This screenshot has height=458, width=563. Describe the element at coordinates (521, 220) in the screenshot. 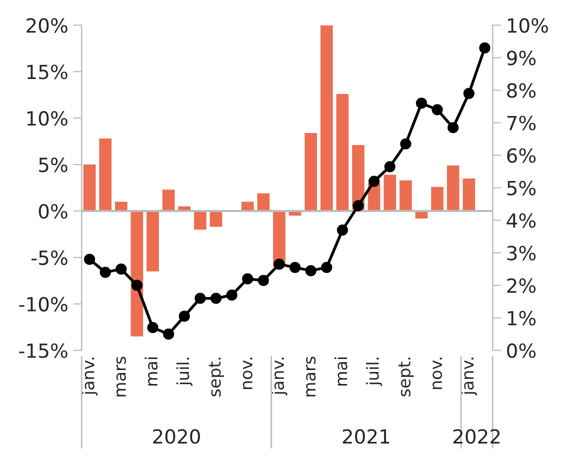

I see `y2-tick-label: 4%` at that location.